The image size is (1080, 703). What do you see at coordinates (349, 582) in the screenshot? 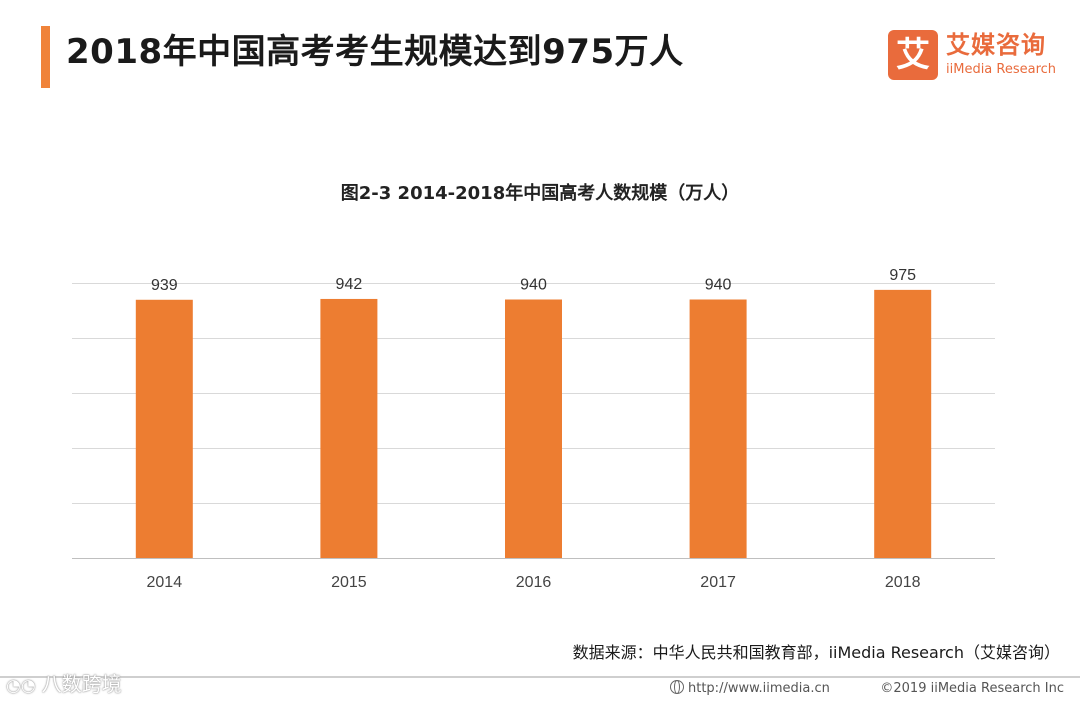
I see `x-tick-label: 2015` at bounding box center [349, 582].